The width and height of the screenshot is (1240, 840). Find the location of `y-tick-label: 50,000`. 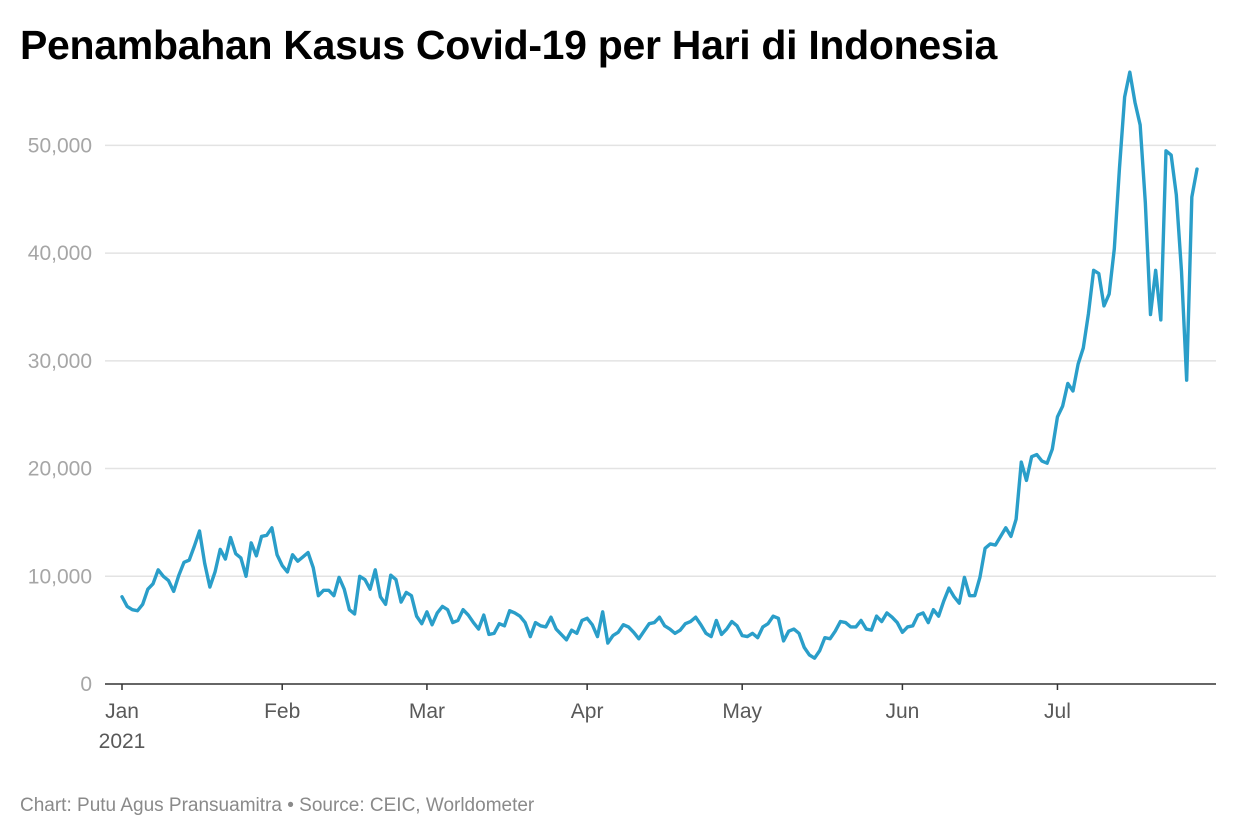

y-tick-label: 50,000 is located at coordinates (60, 145).